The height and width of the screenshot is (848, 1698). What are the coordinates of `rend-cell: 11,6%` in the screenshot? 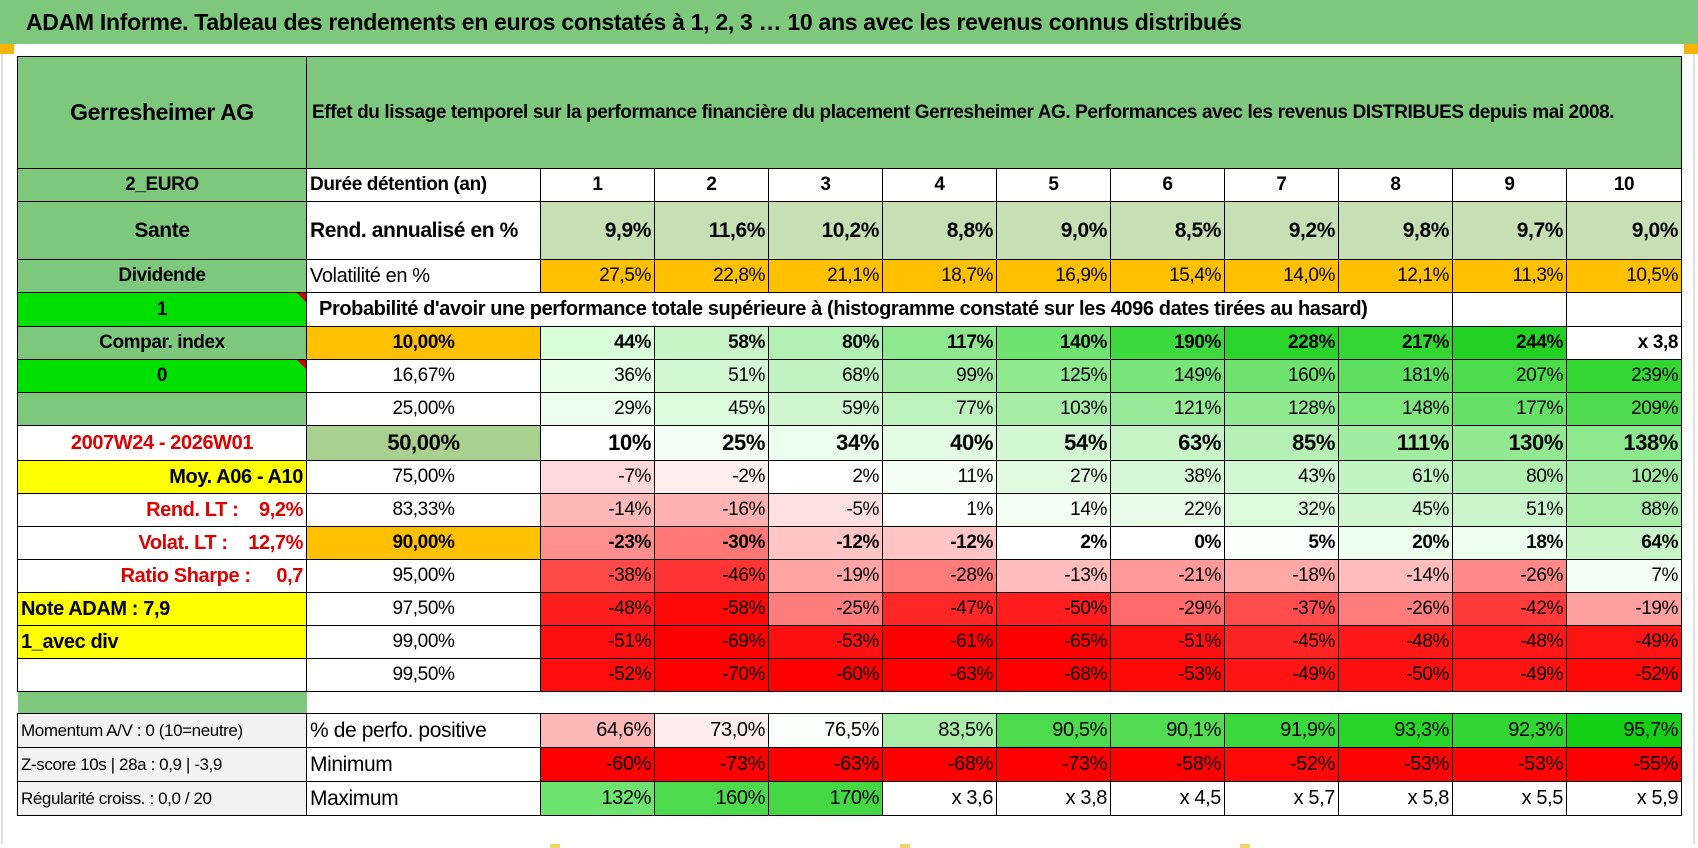 It's located at (711, 230).